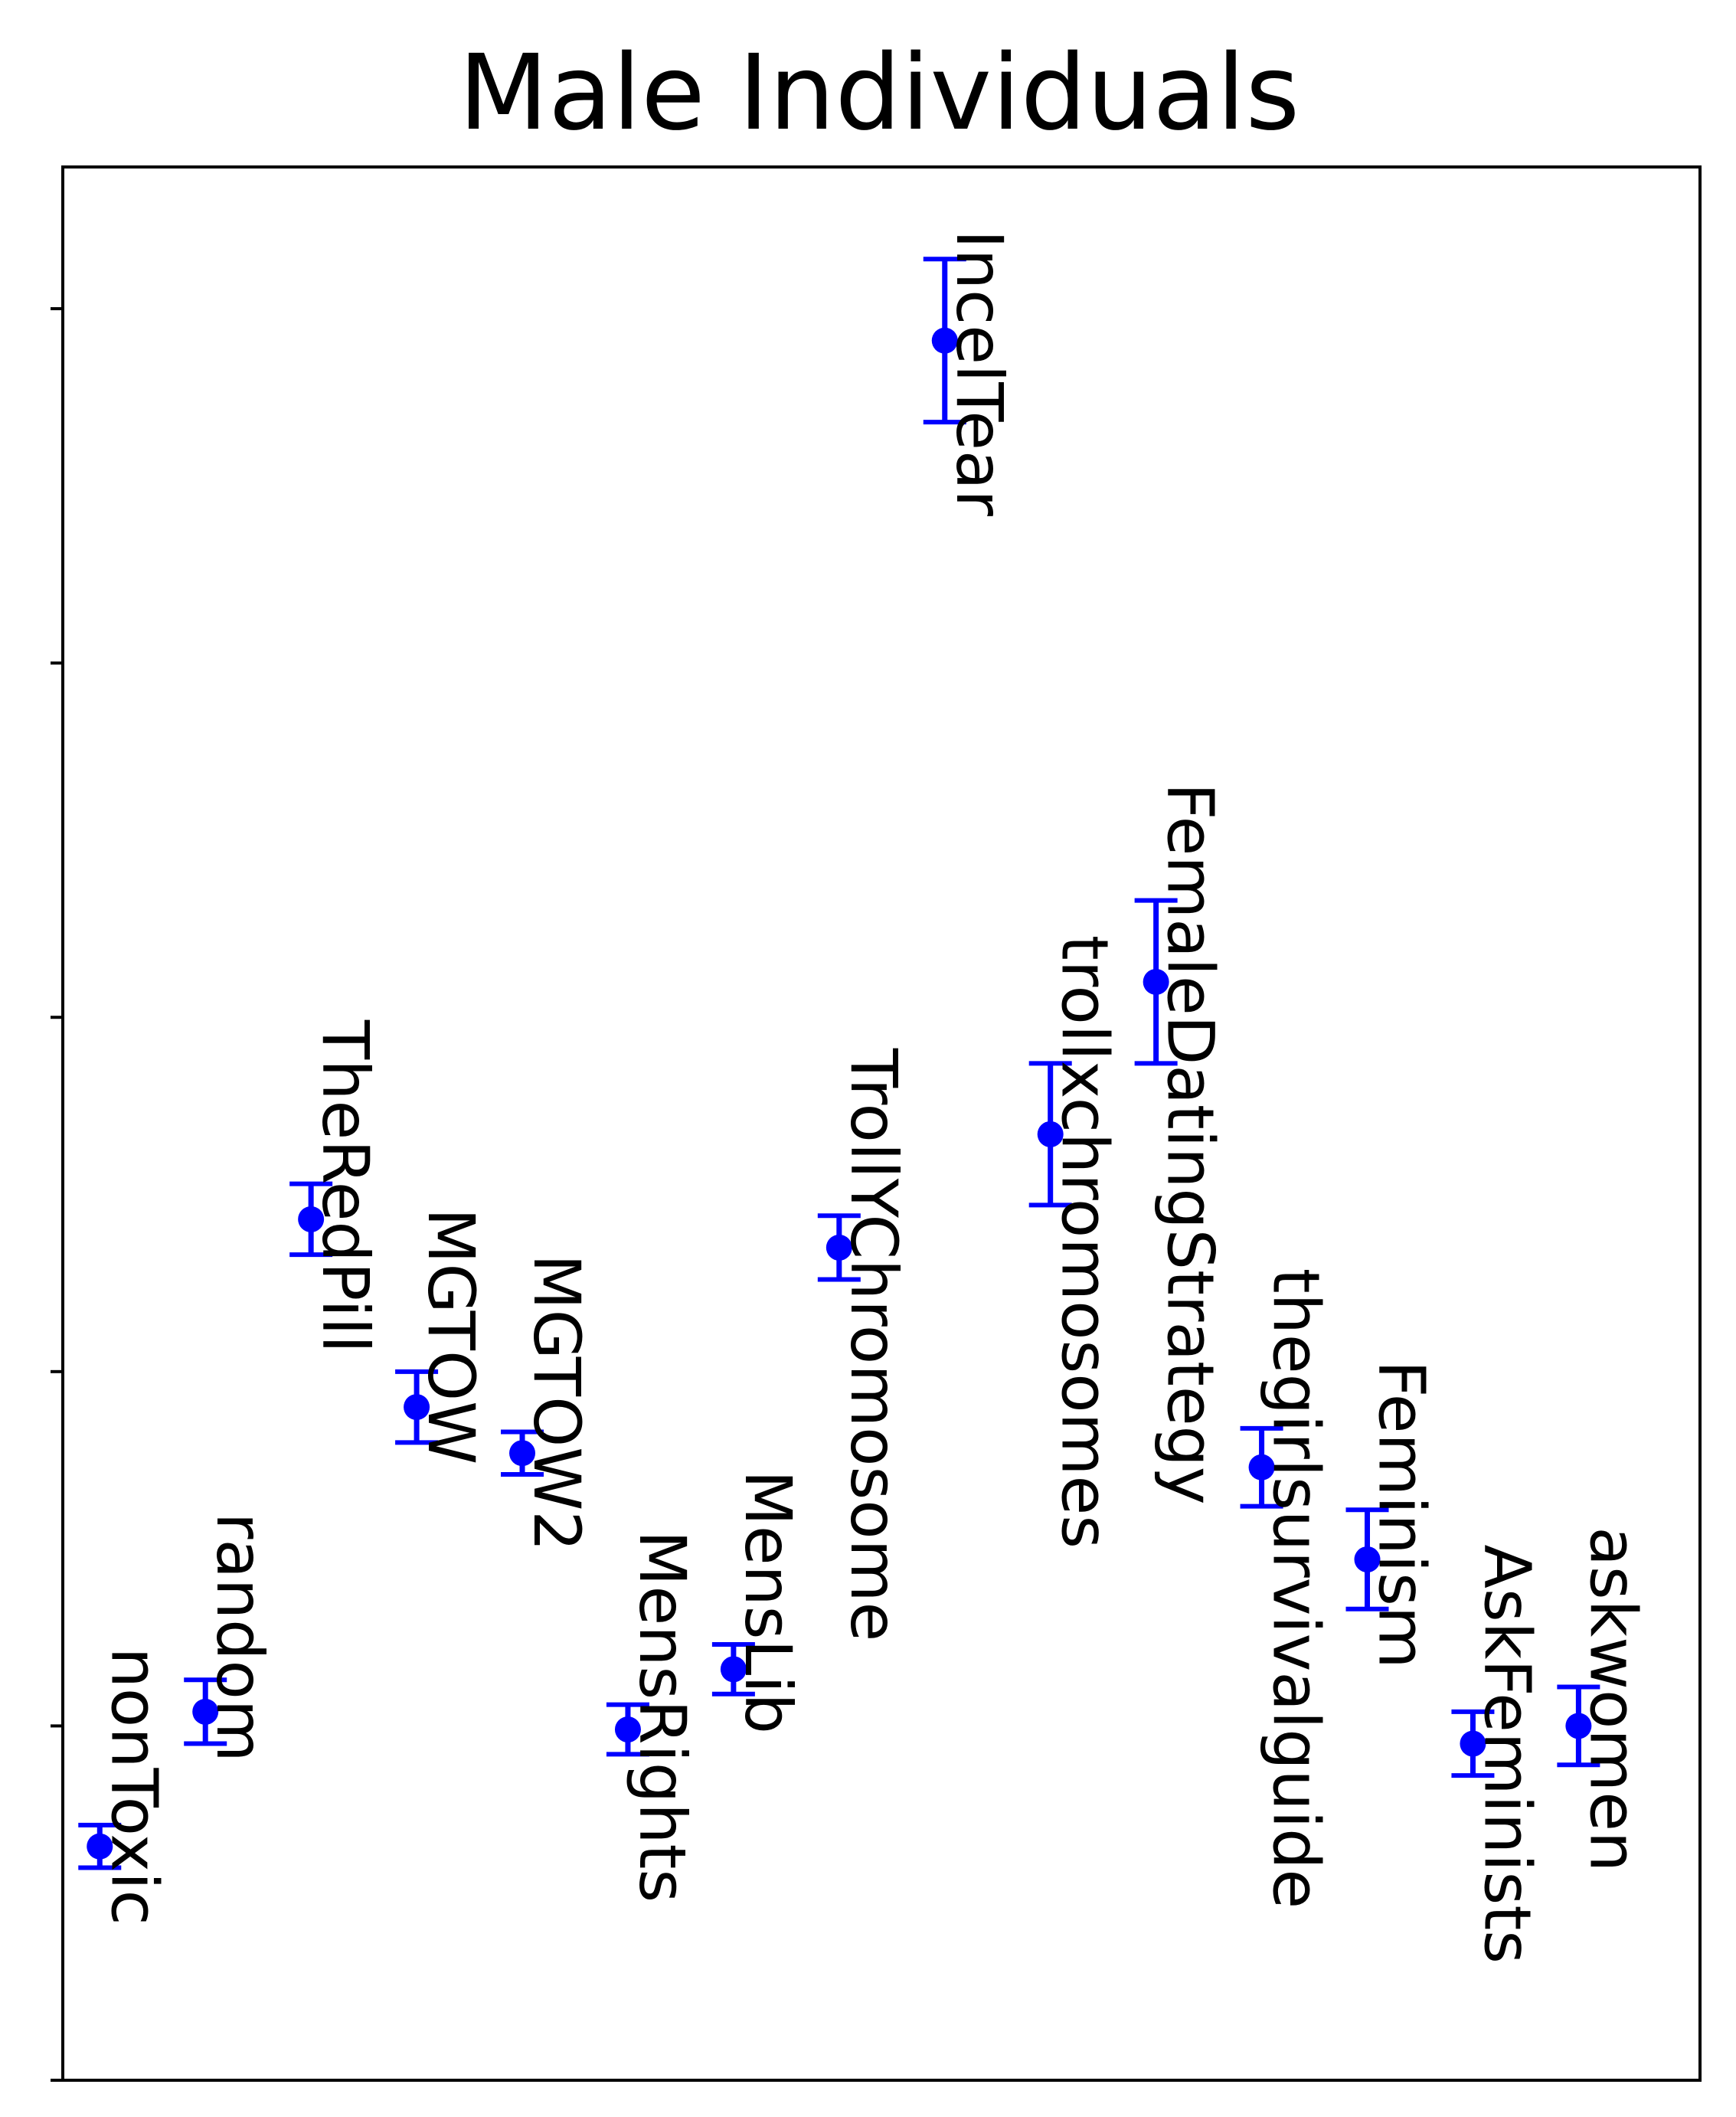  Describe the element at coordinates (239, 1638) in the screenshot. I see `point-label-random: random` at that location.